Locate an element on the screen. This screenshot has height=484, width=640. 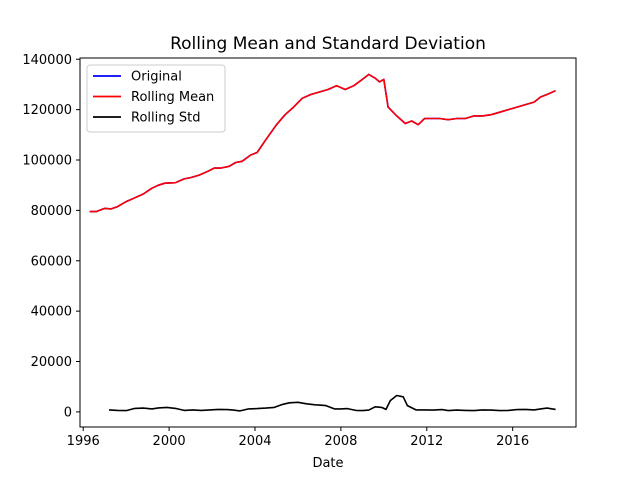
y-axis: 0 20000 40000 60000 80000 100000 120000 140000 is located at coordinates (51, 236).